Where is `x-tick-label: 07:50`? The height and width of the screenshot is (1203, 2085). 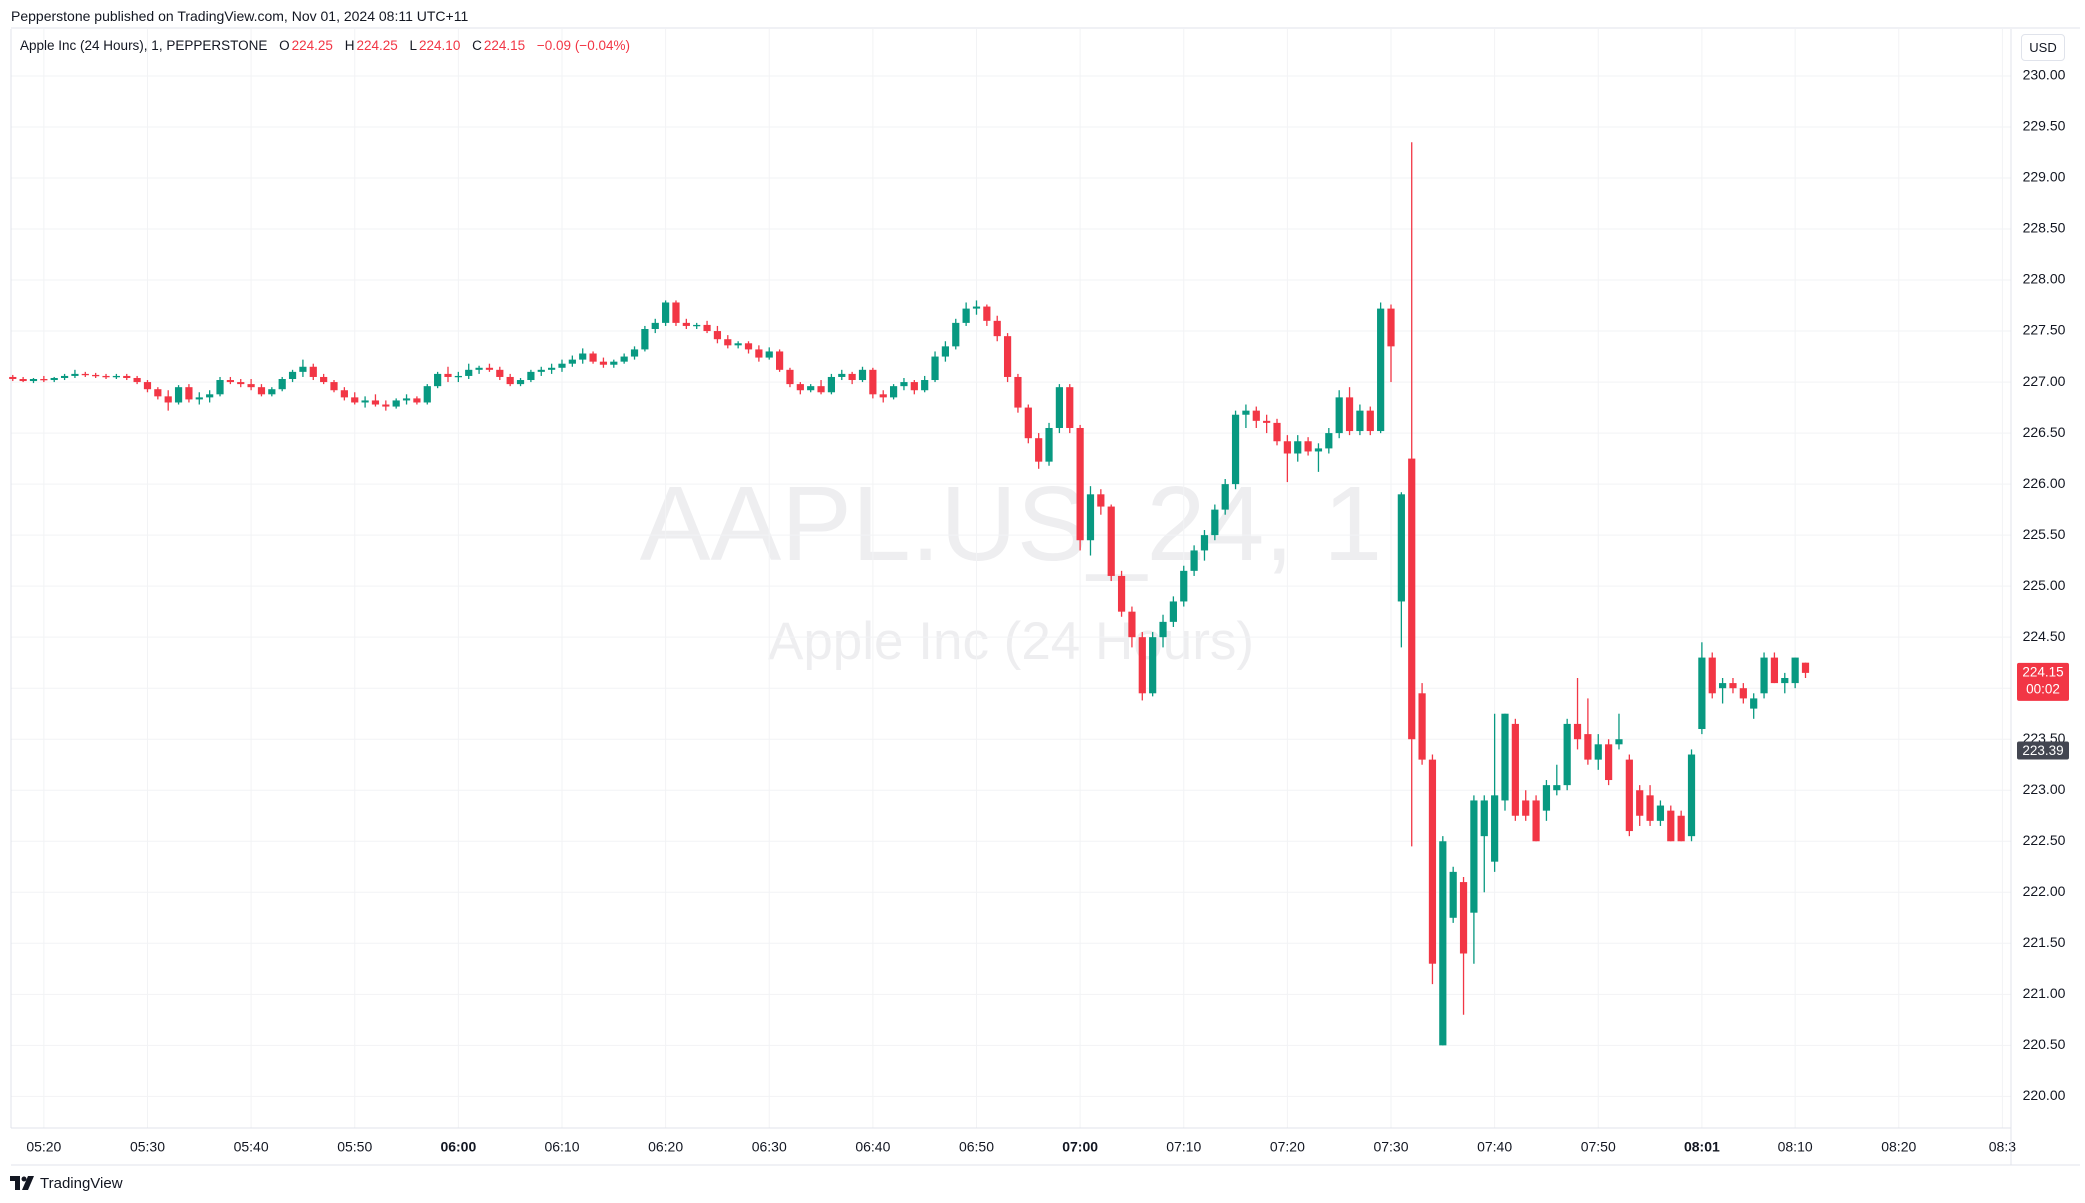
x-tick-label: 07:50 is located at coordinates (1598, 1147).